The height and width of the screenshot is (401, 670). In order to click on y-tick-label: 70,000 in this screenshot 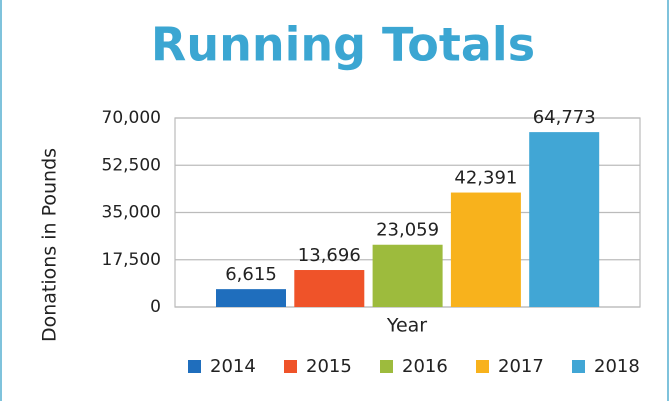, I will do `click(131, 118)`.